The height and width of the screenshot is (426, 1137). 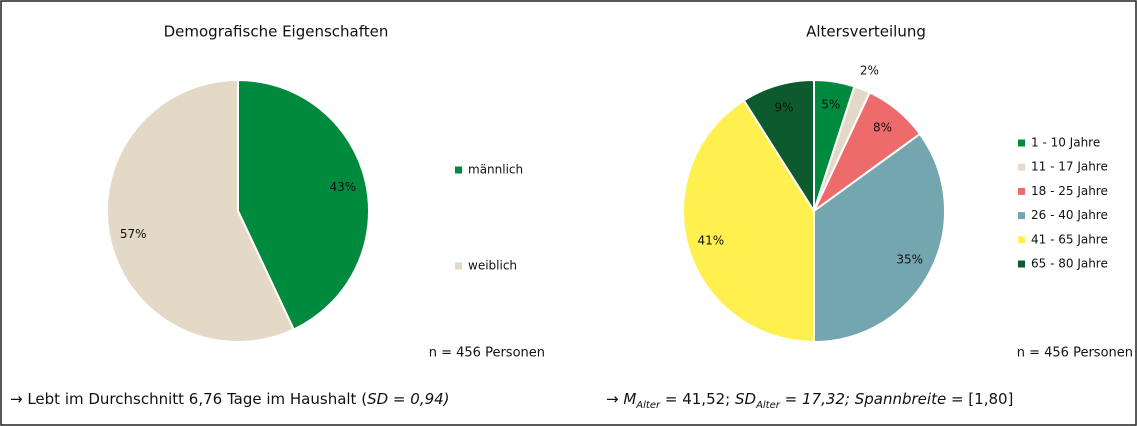 I want to click on data-label: 8%, so click(x=882, y=128).